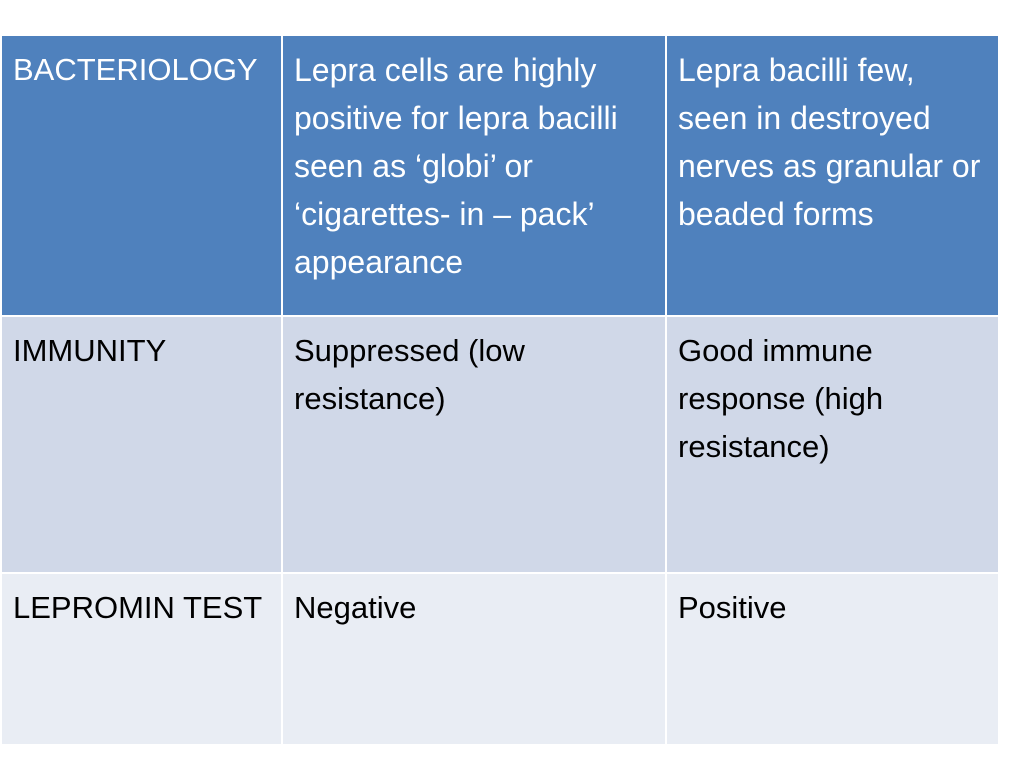 The width and height of the screenshot is (1024, 768). What do you see at coordinates (141, 444) in the screenshot?
I see `row-label-immunity: IMMUNITY` at bounding box center [141, 444].